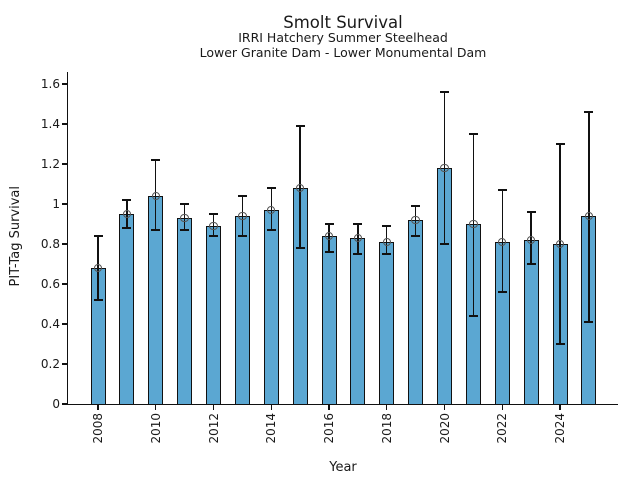 The width and height of the screenshot is (640, 480). I want to click on x-axis-spine, so click(343, 405).